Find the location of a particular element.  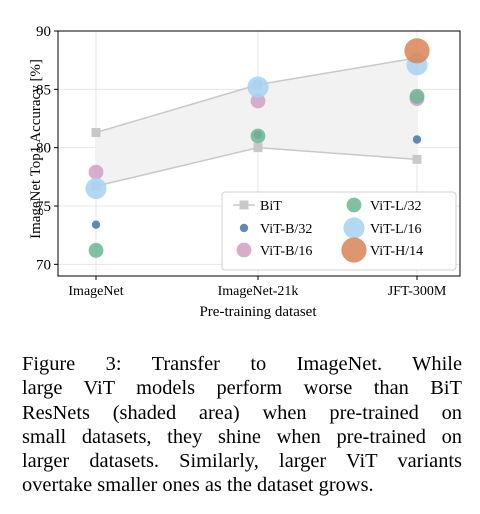

y-tick-label: 80 is located at coordinates (43, 149).